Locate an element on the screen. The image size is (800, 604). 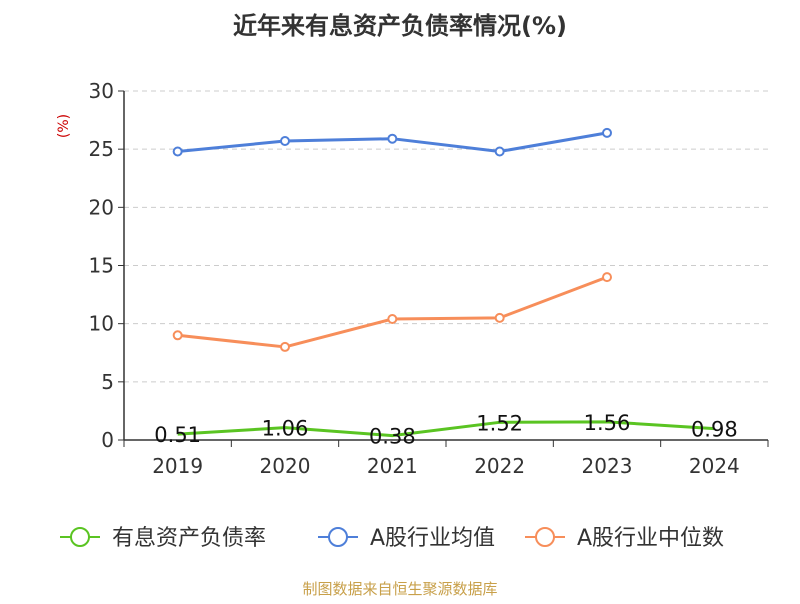
chart-title: 近年来有息资产负债率情况(%) is located at coordinates (400, 26).